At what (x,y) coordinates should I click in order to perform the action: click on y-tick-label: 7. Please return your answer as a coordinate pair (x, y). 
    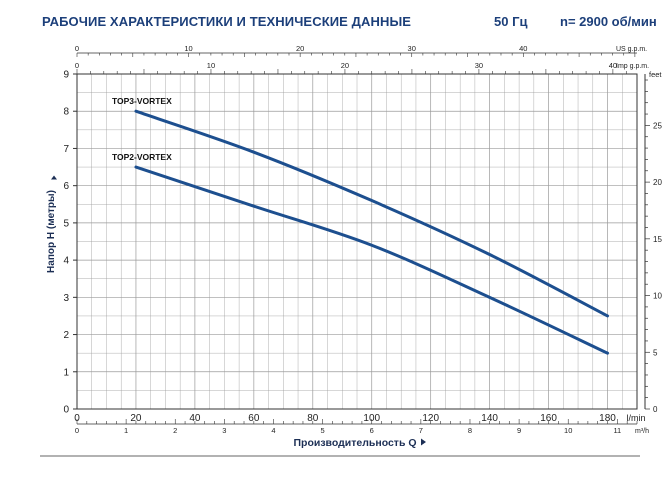
    Looking at the image, I should click on (66, 149).